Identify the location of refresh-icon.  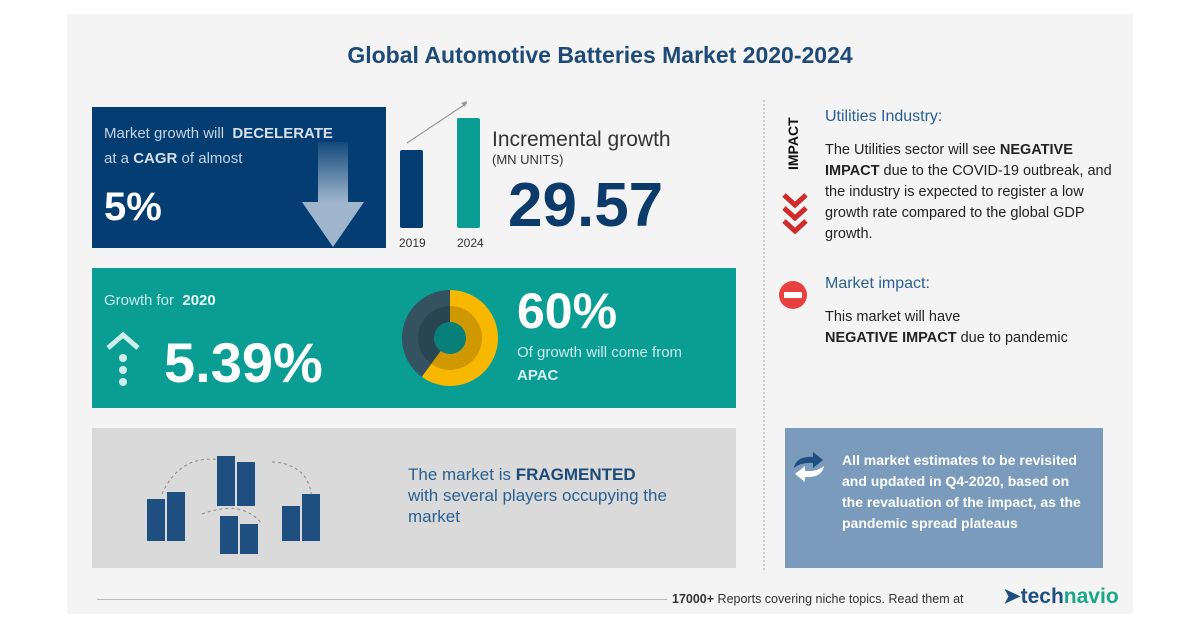
(809, 467).